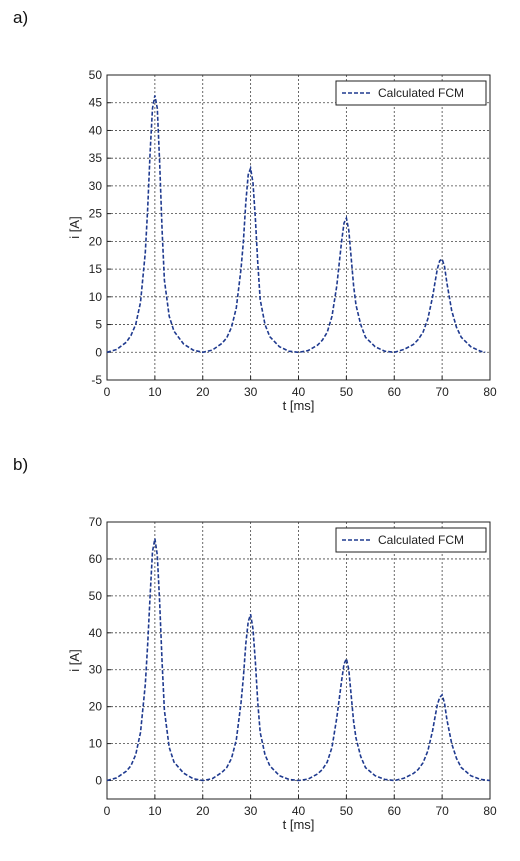 Image resolution: width=520 pixels, height=861 pixels. Describe the element at coordinates (96, 214) in the screenshot. I see `y-tick-label: 25` at that location.